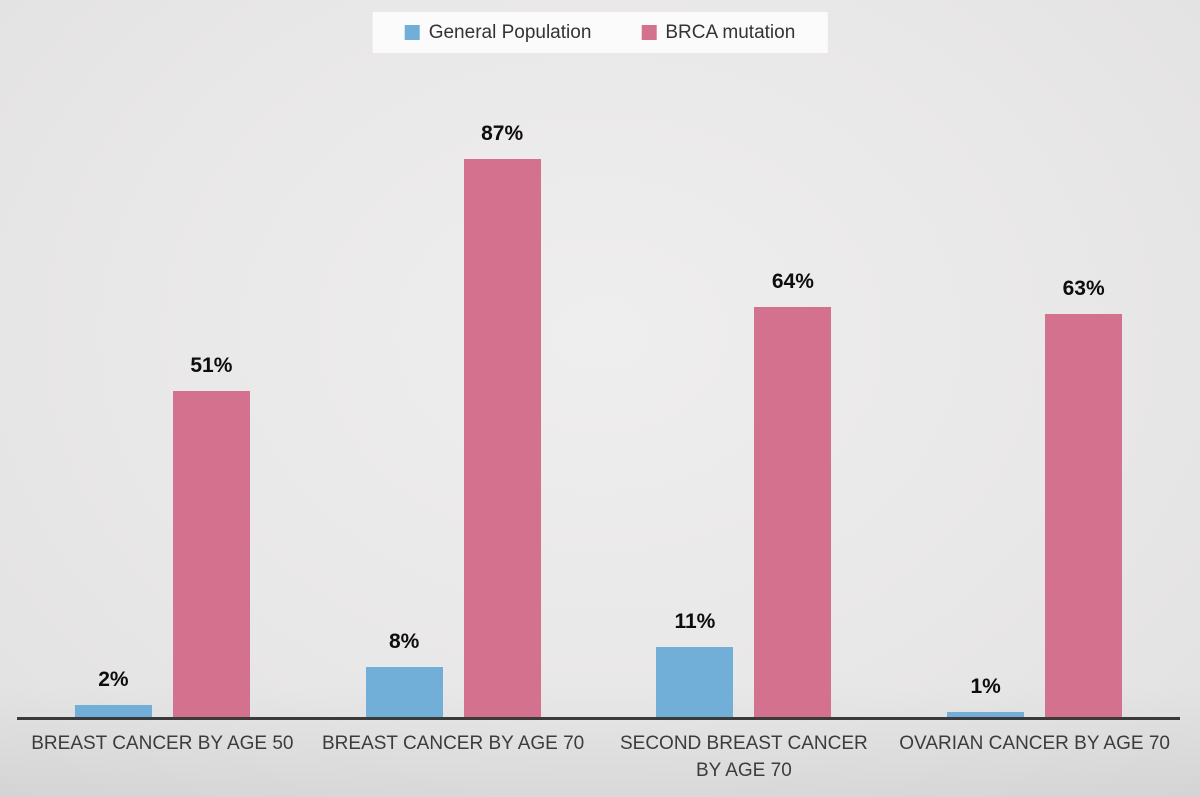  Describe the element at coordinates (600, 32) in the screenshot. I see `chart-legend: General Population BRCA mutation` at that location.